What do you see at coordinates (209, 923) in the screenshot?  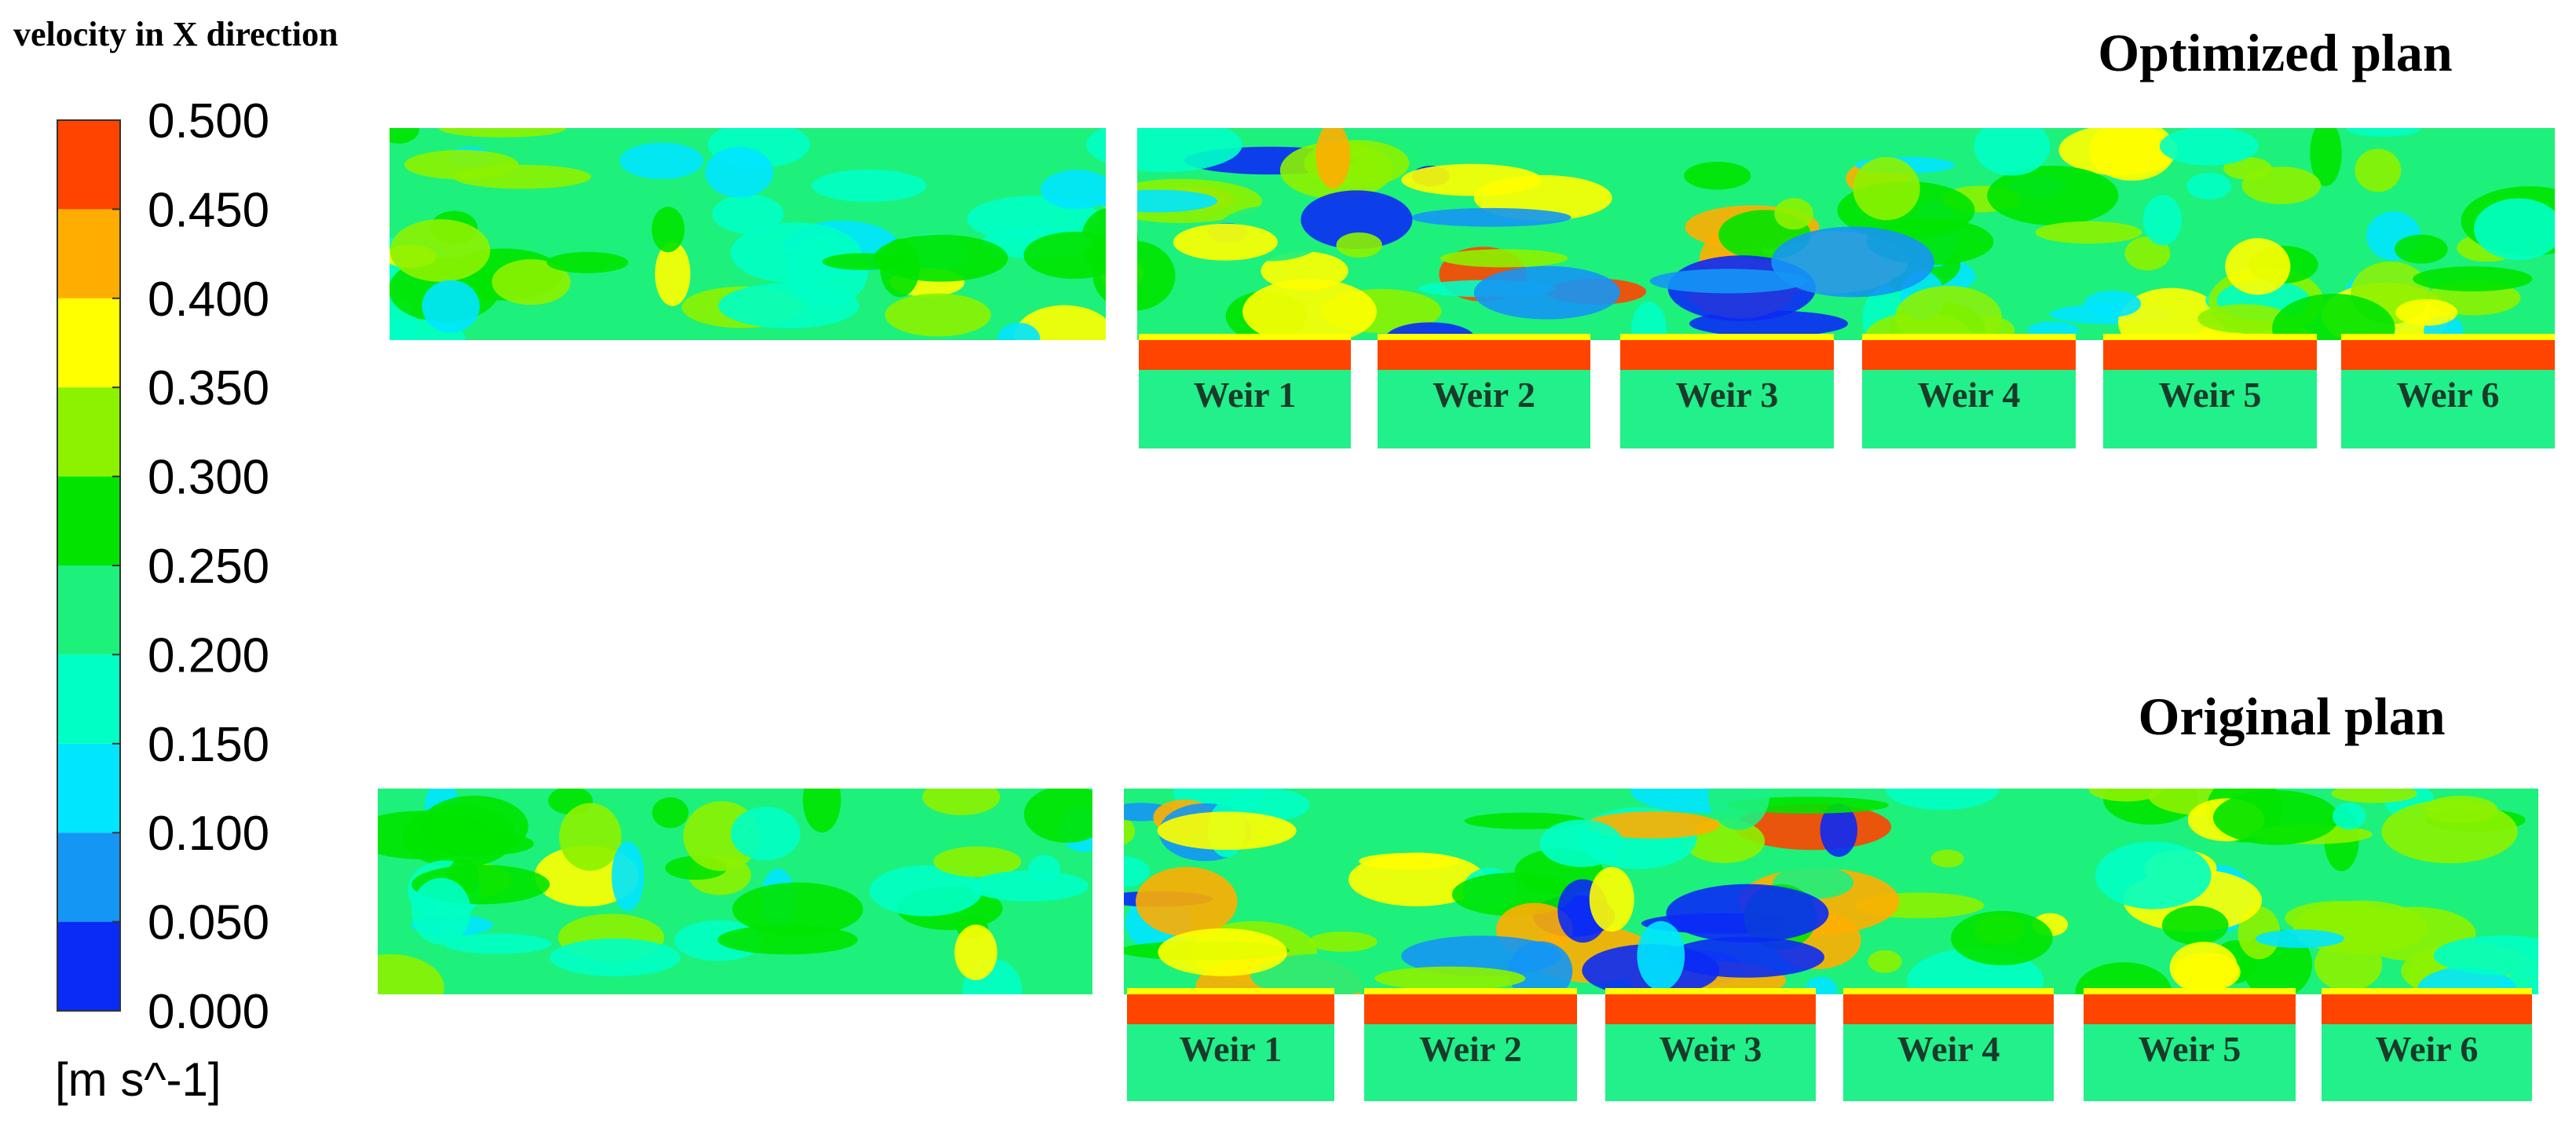 I see `colorbar-tick-label: 0.050` at bounding box center [209, 923].